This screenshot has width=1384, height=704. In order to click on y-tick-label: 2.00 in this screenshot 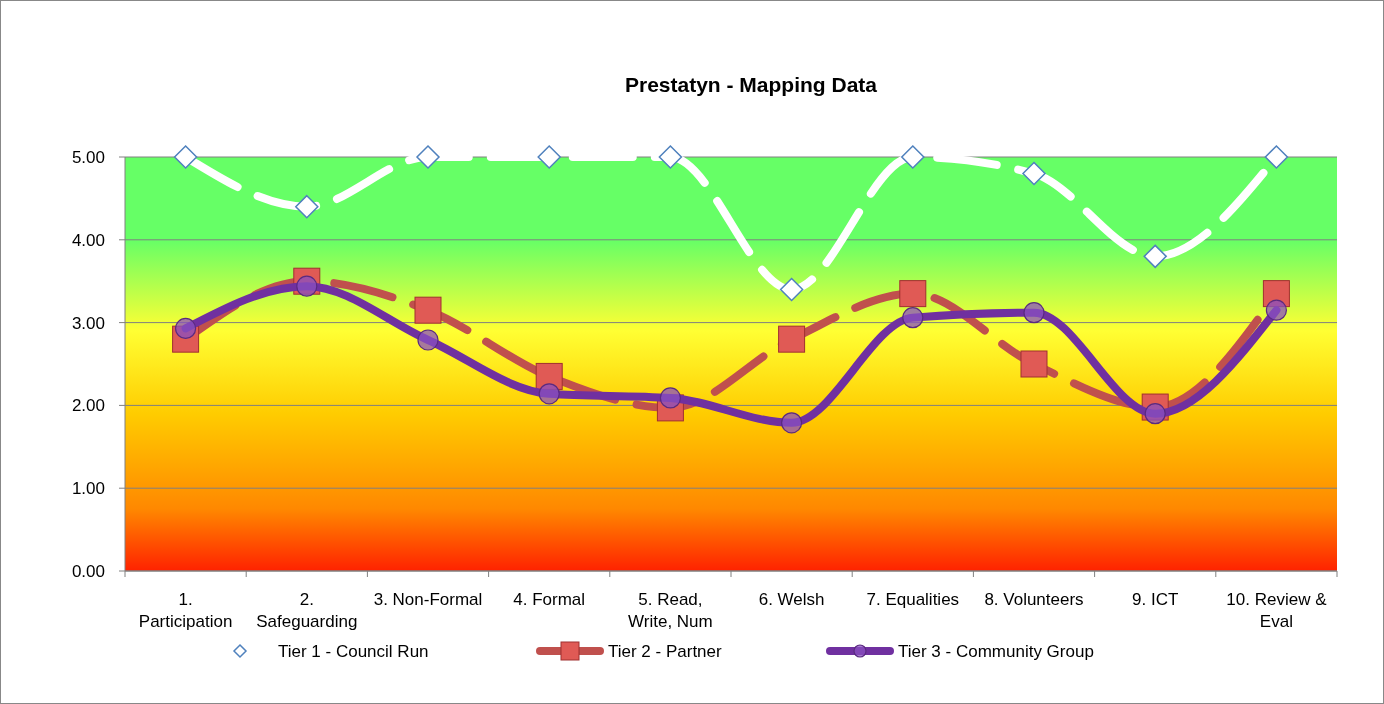, I will do `click(88, 406)`.